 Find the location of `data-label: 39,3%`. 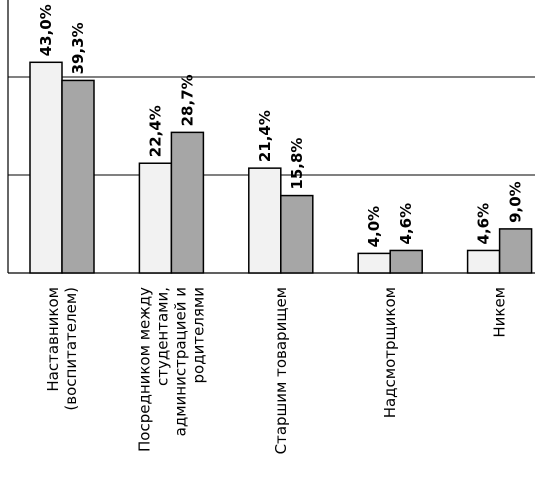

data-label: 39,3% is located at coordinates (78, 48).